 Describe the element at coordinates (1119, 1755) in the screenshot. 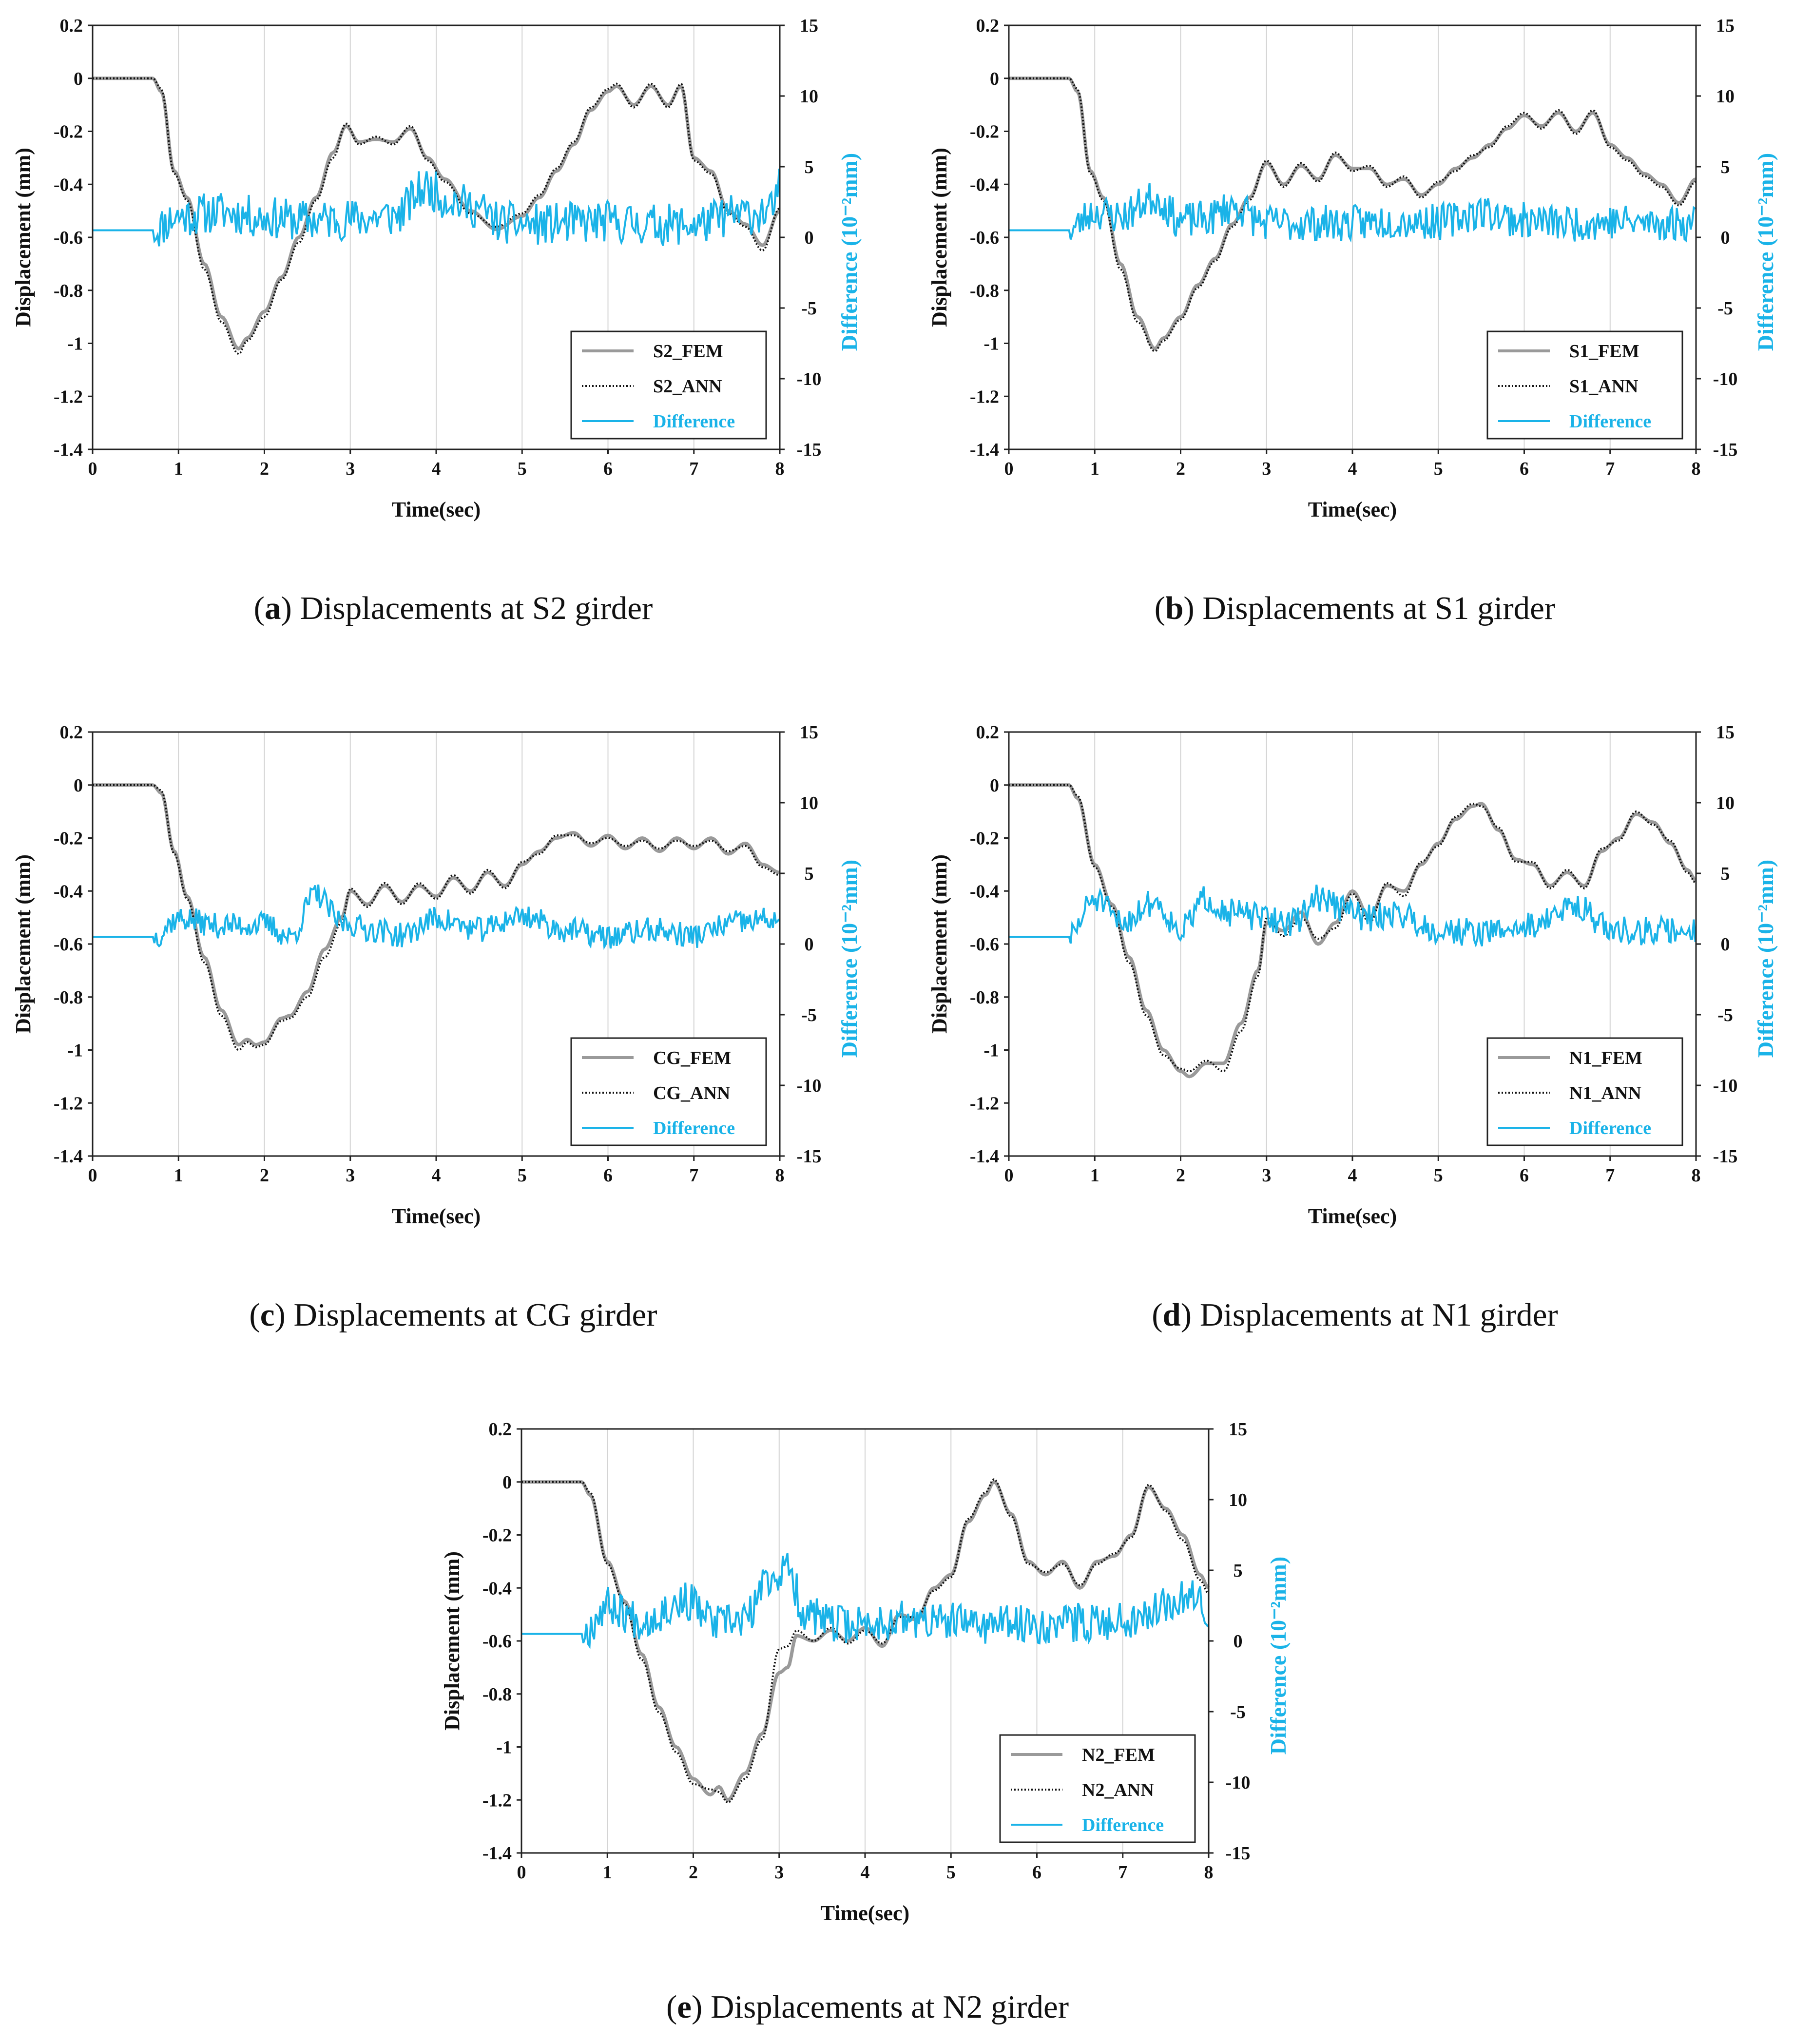

I see `legend-entry: N2_FEM` at that location.